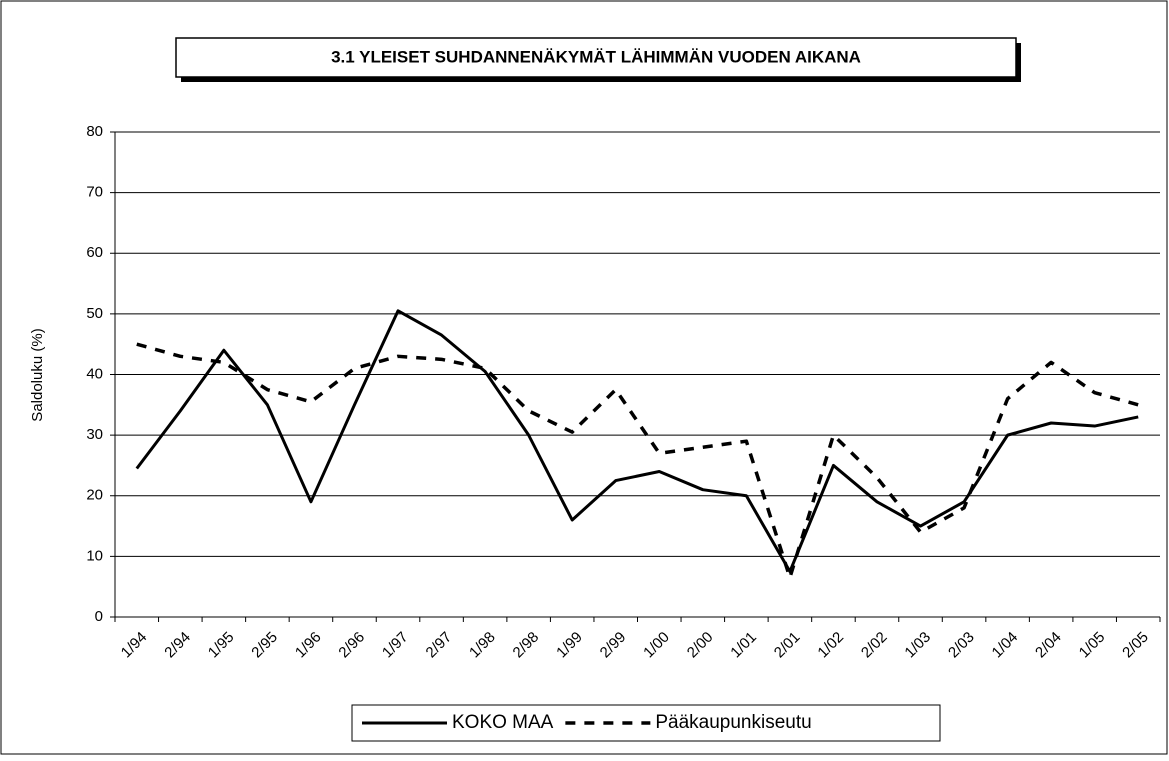 The height and width of the screenshot is (761, 1169). Describe the element at coordinates (94, 192) in the screenshot. I see `y-tick-label: 70` at that location.